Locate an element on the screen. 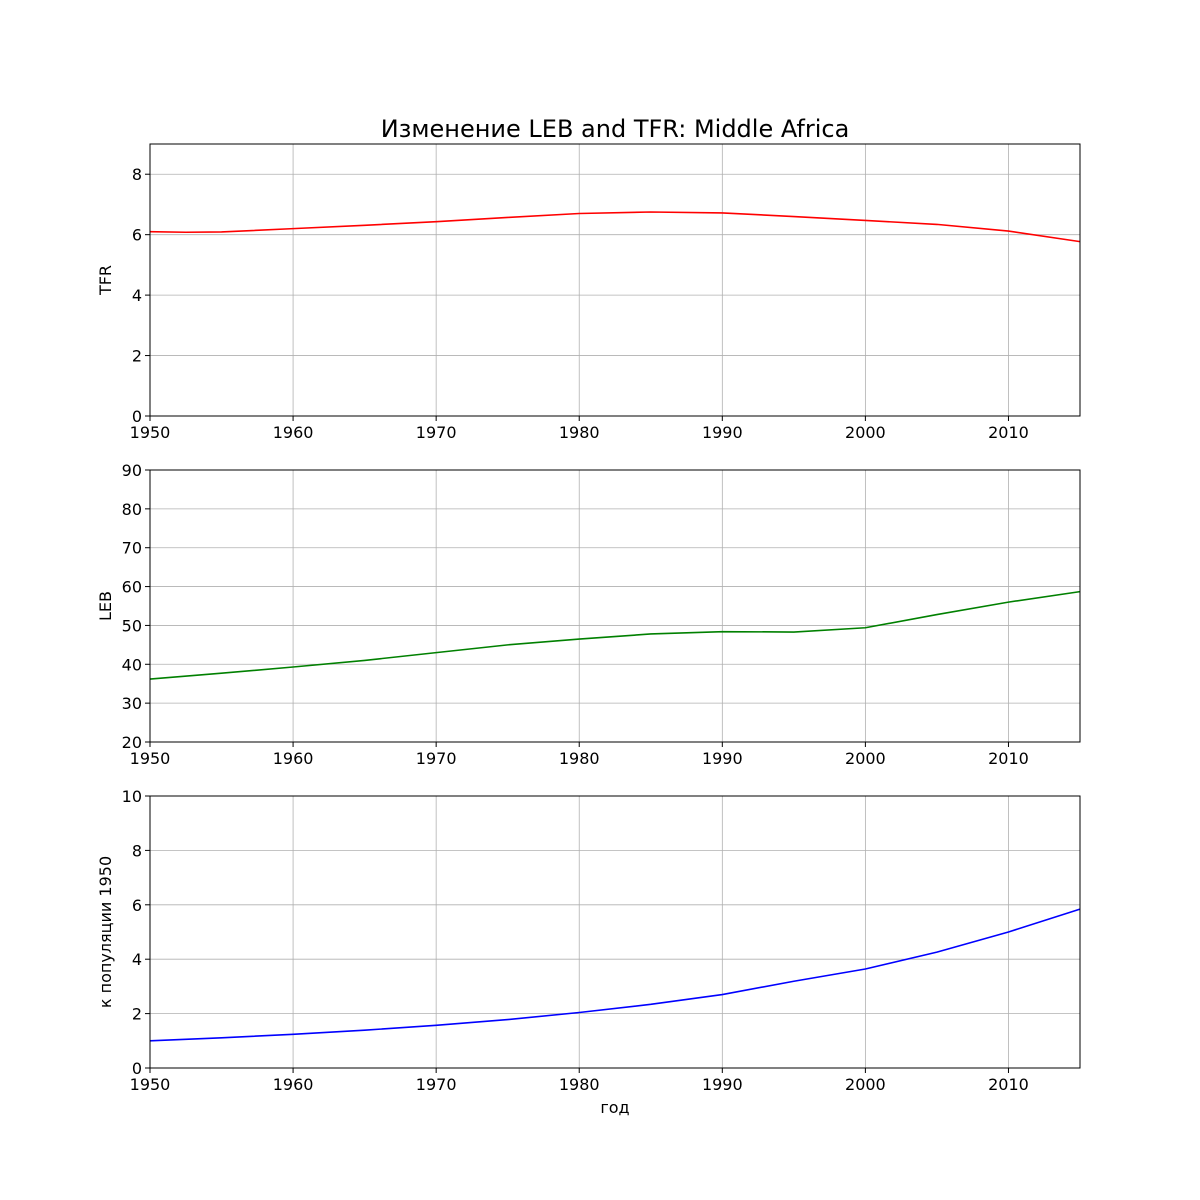 The width and height of the screenshot is (1200, 1200). population-x-tick-label: 1980 is located at coordinates (579, 1084).